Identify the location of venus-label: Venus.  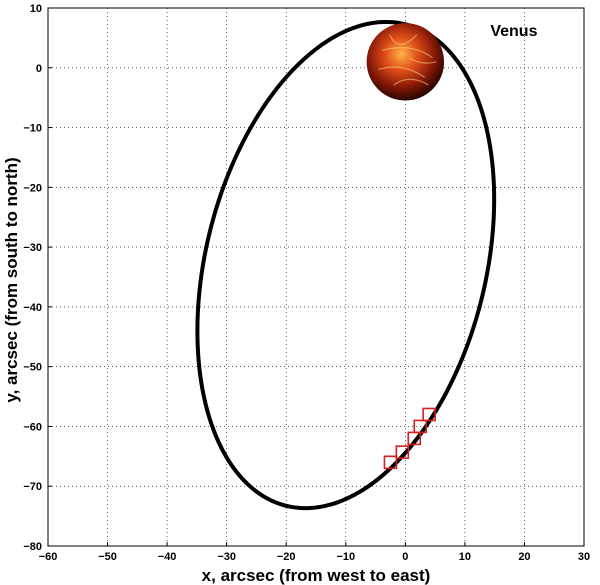
(513, 31).